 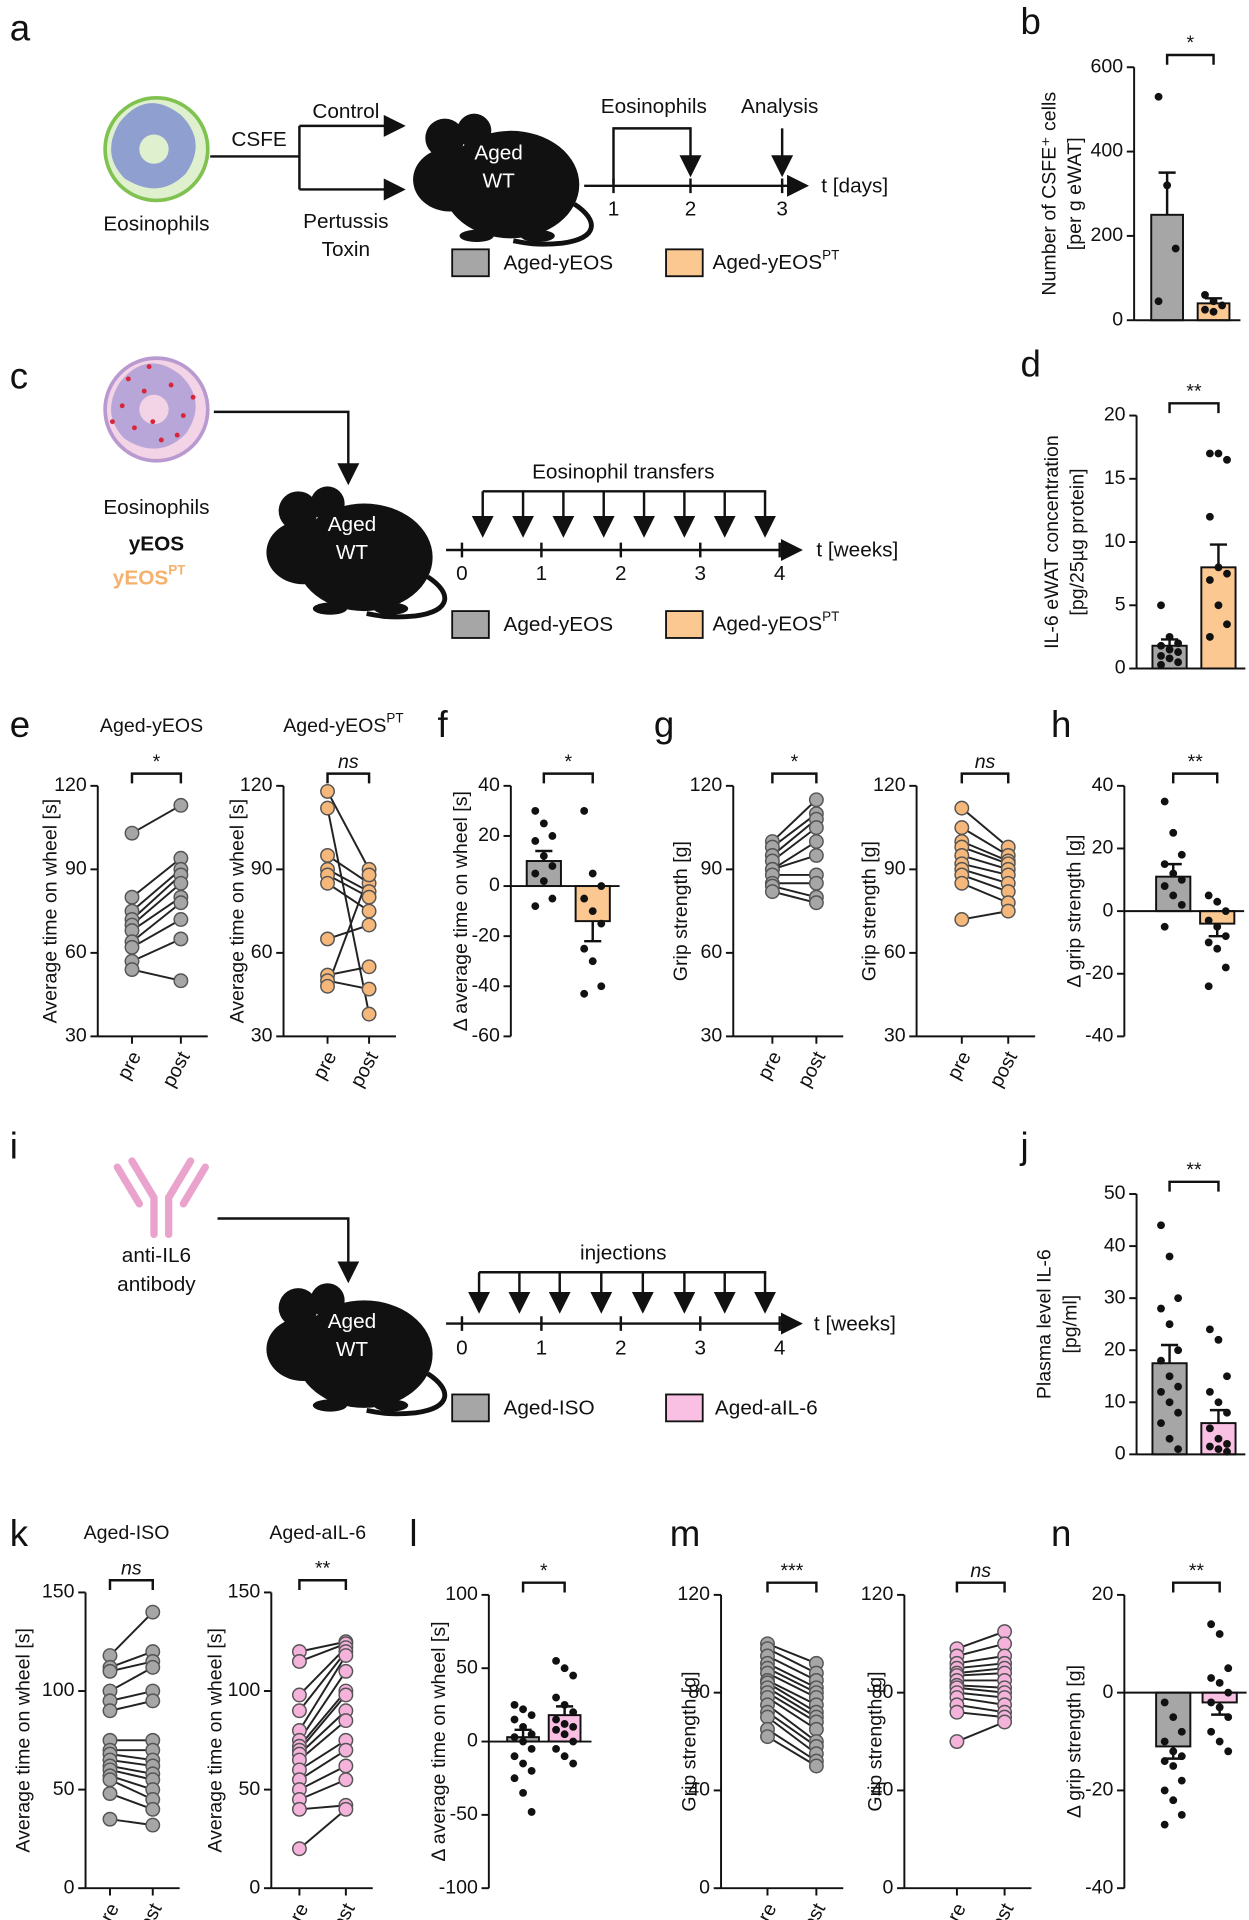 I want to click on y-tick-label: 20, so click(x=1115, y=415).